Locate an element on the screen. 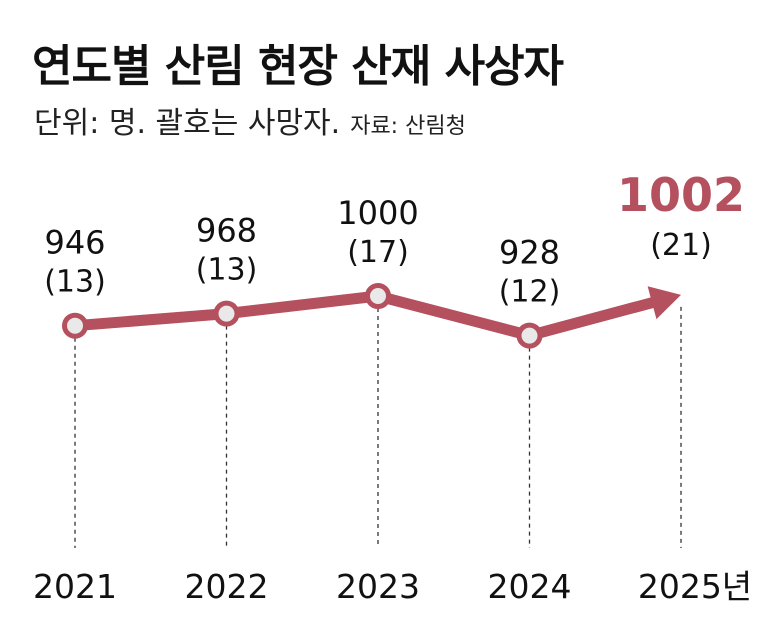 This screenshot has width=777, height=627. death-label-2022: (13) is located at coordinates (227, 270).